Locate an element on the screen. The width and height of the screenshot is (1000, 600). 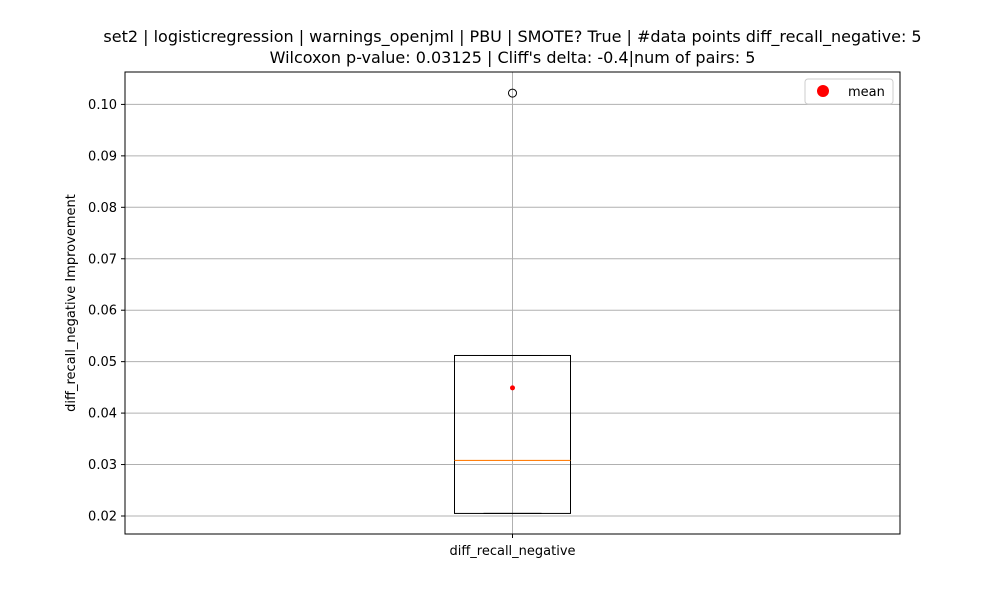
y-tick-label: 0.05 is located at coordinates (102, 362).